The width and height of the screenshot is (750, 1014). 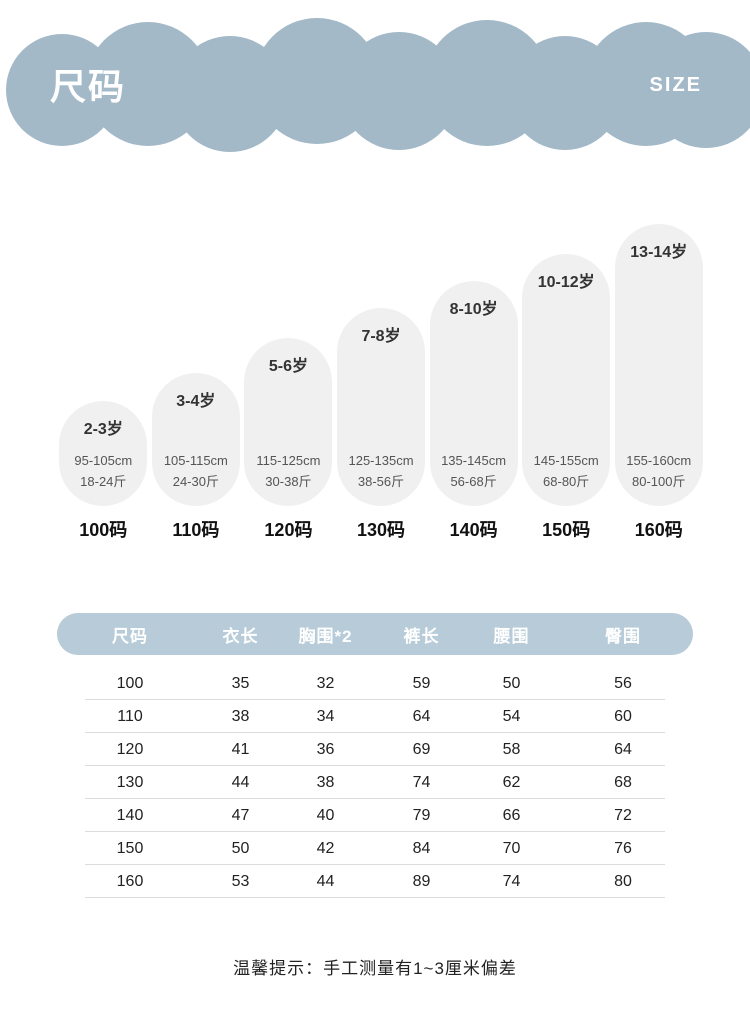 I want to click on size-step-capsule: 2-3岁 95-105cm 18-24斤, so click(x=103, y=453).